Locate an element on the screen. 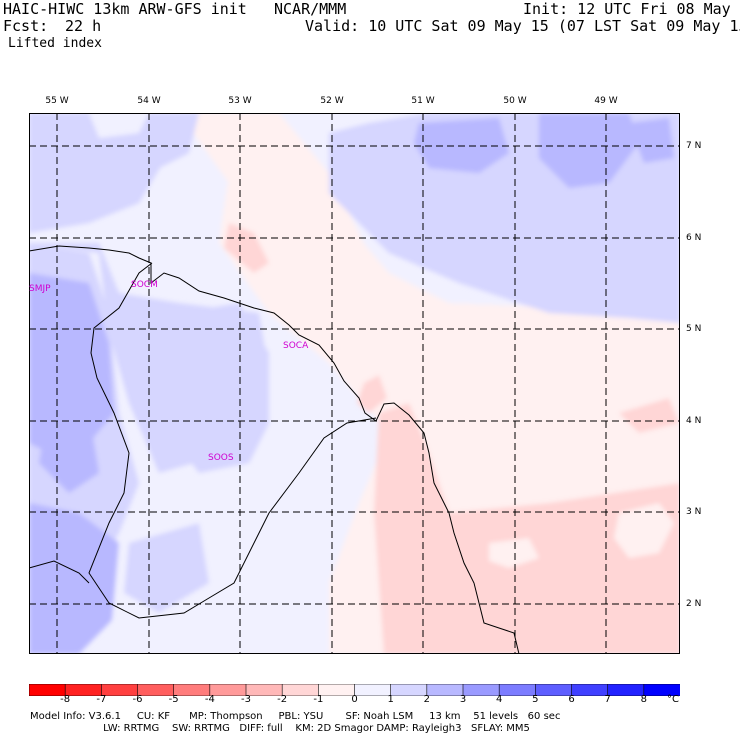 This screenshot has width=740, height=740. lon-label: 54 W is located at coordinates (149, 101).